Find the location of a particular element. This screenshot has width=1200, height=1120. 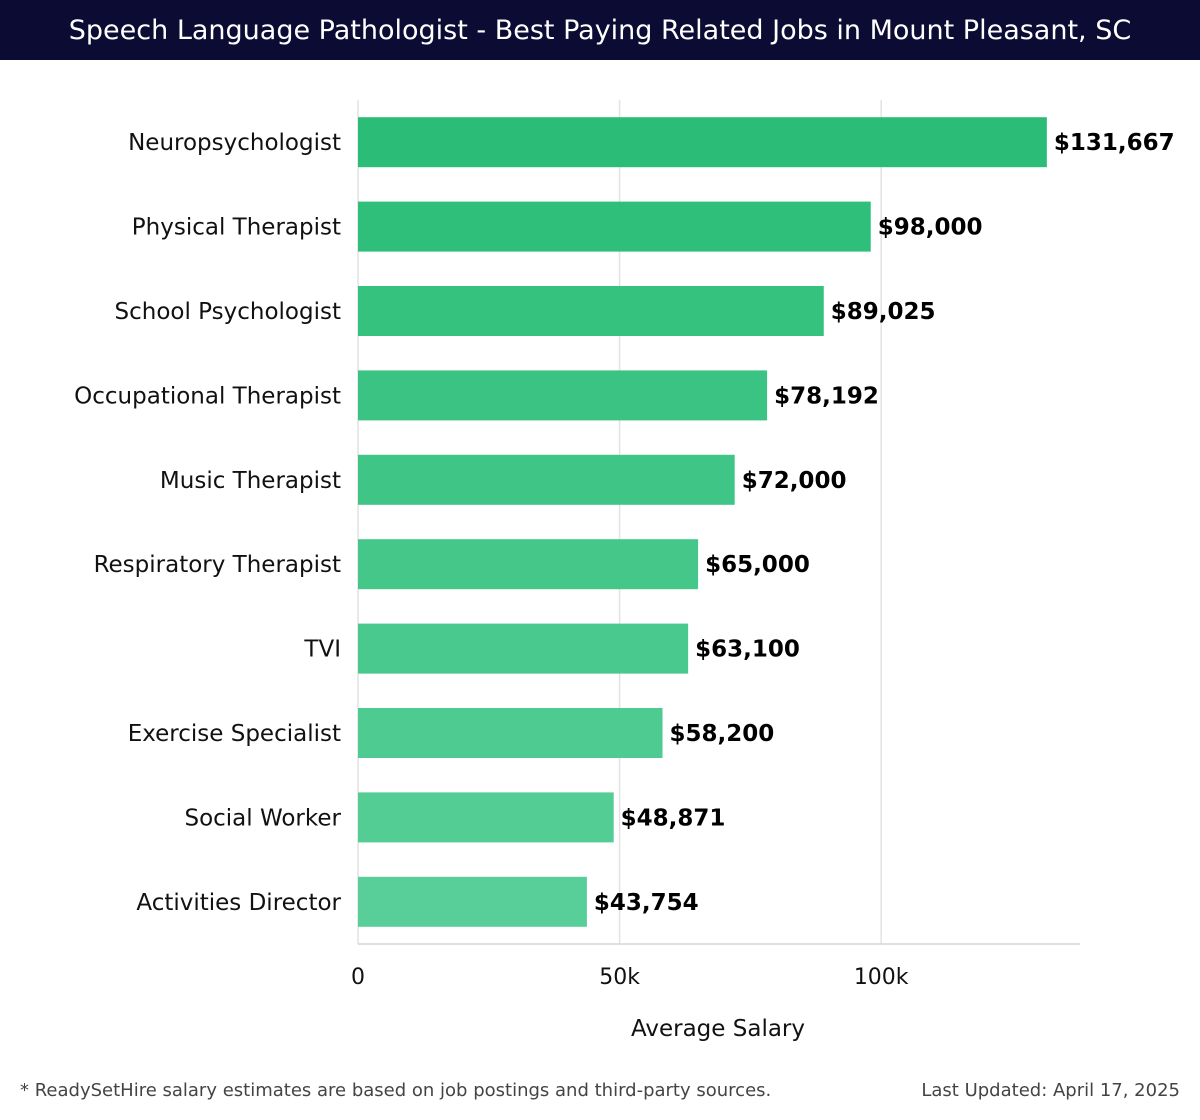

value-label: $65,000 is located at coordinates (757, 565).